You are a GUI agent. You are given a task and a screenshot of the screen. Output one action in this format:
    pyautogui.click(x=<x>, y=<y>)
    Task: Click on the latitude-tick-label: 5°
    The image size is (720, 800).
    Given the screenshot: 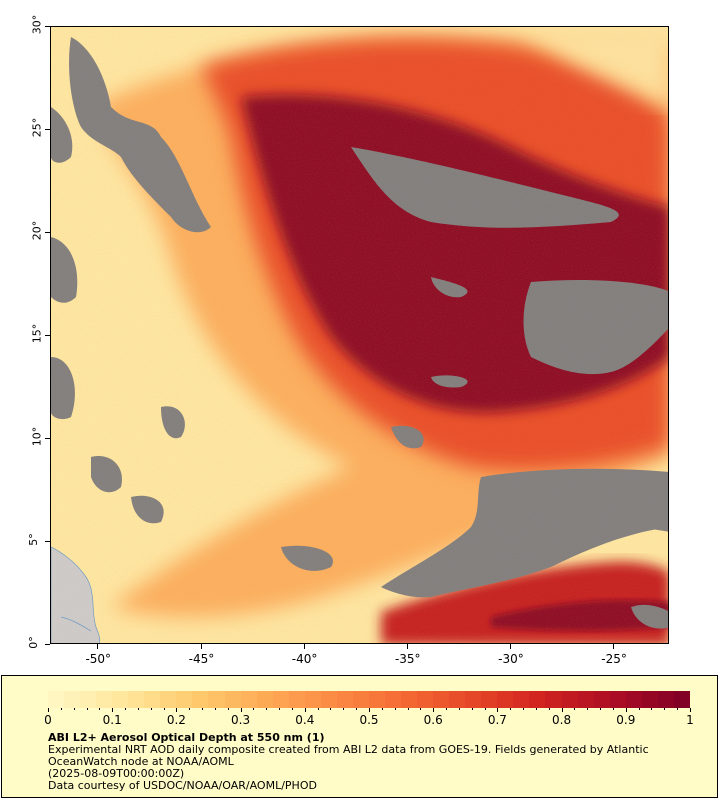 What is the action you would take?
    pyautogui.click(x=33, y=539)
    